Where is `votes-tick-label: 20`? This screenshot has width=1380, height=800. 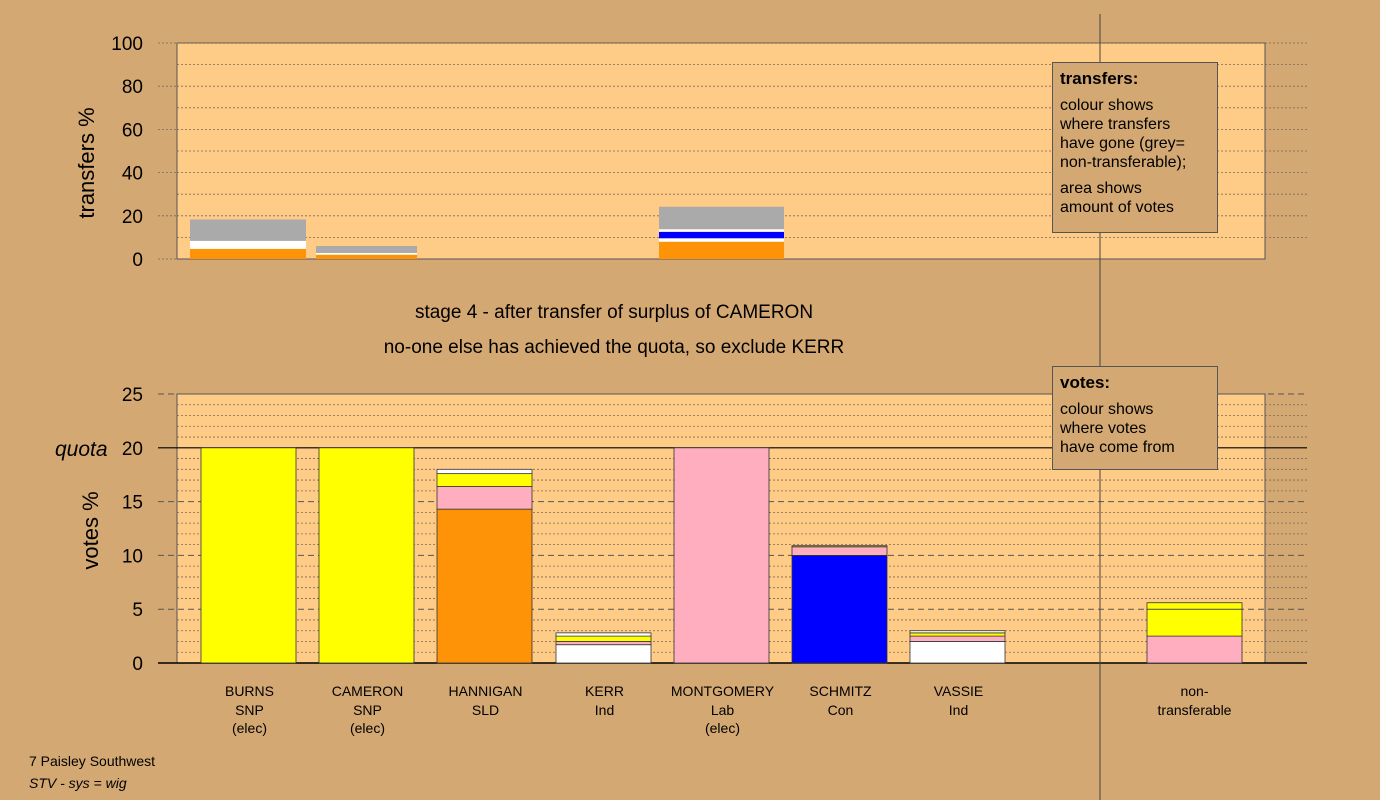 votes-tick-label: 20 is located at coordinates (132, 449).